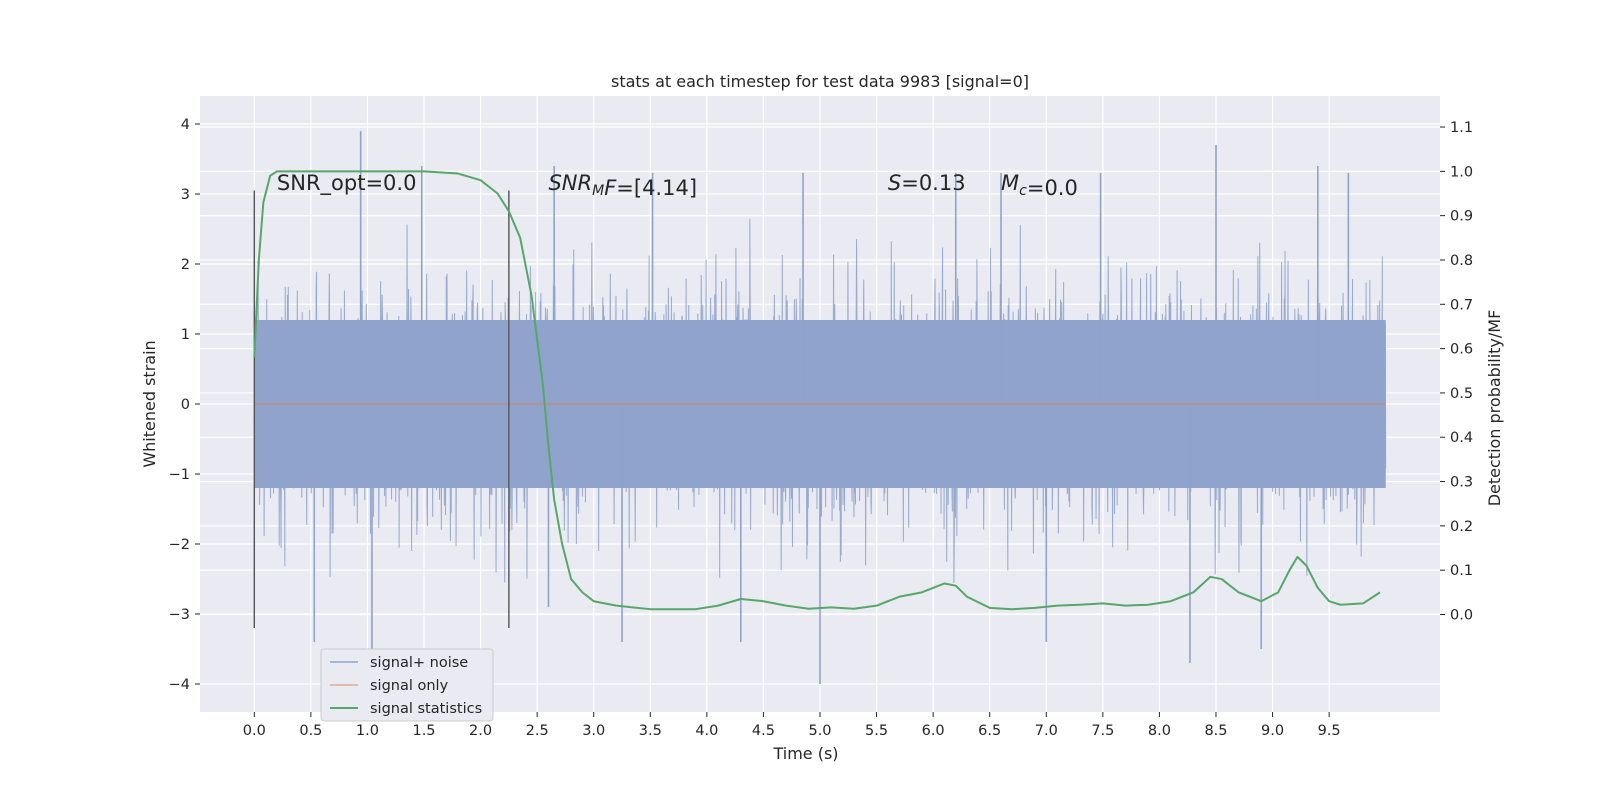  I want to click on annotation-text: SNR_opt=0.0, so click(347, 183).